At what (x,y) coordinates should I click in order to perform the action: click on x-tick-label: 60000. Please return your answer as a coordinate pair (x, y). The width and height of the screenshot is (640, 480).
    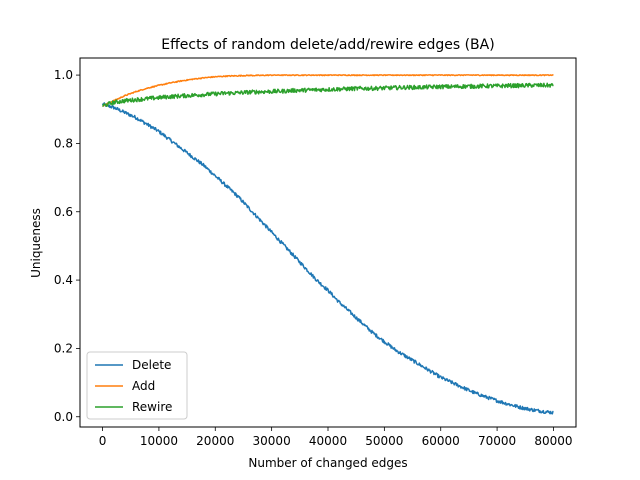
    Looking at the image, I should click on (441, 441).